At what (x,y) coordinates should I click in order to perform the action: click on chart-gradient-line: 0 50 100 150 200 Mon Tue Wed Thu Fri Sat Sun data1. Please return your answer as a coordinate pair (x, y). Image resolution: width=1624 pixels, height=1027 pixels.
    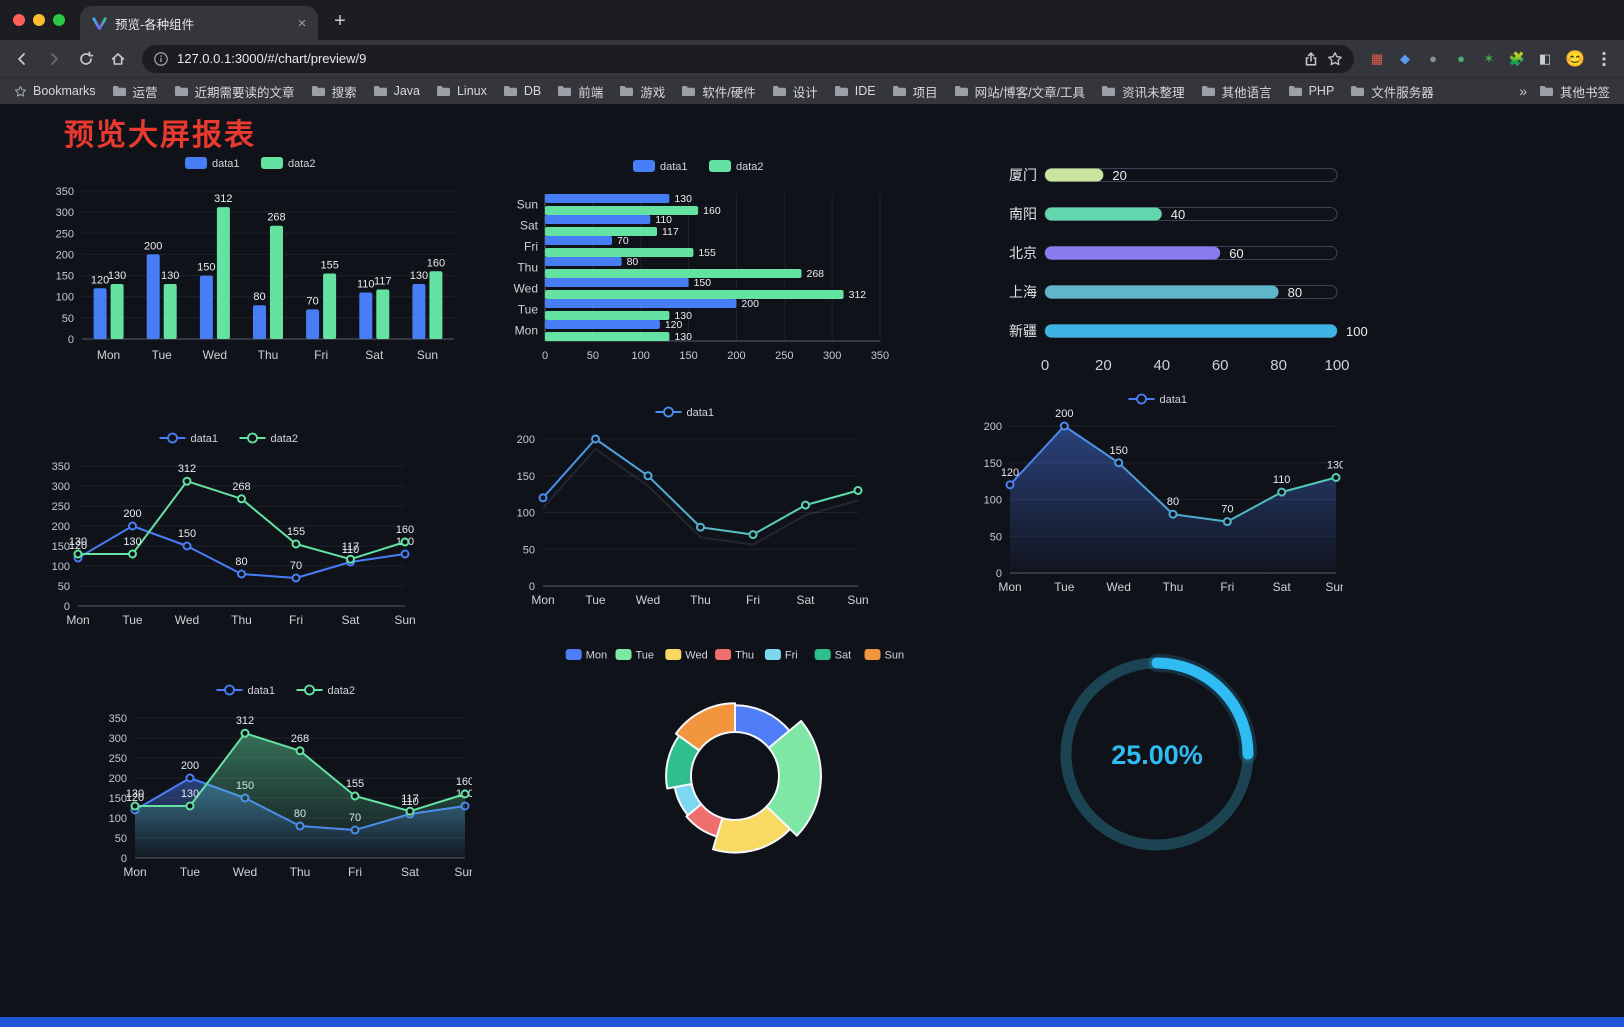
    Looking at the image, I should click on (687, 504).